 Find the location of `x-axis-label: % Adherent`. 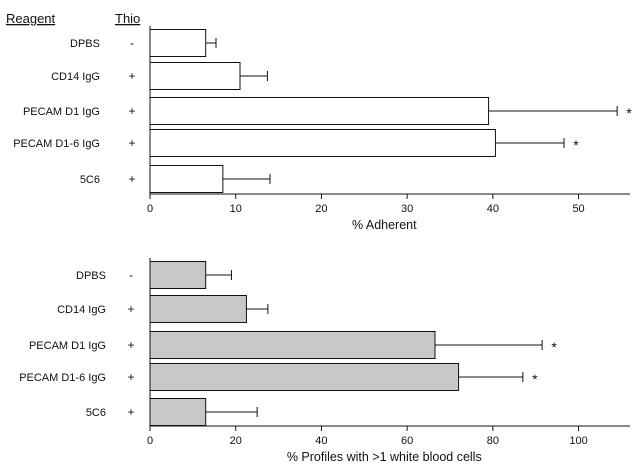

x-axis-label: % Adherent is located at coordinates (384, 225).